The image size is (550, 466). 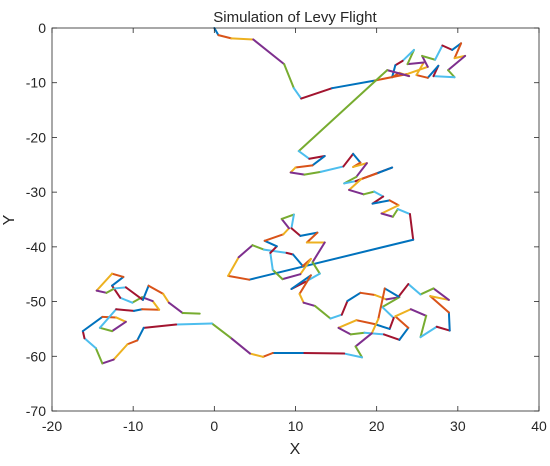 What do you see at coordinates (36, 302) in the screenshot?
I see `y-tick-label: -50` at bounding box center [36, 302].